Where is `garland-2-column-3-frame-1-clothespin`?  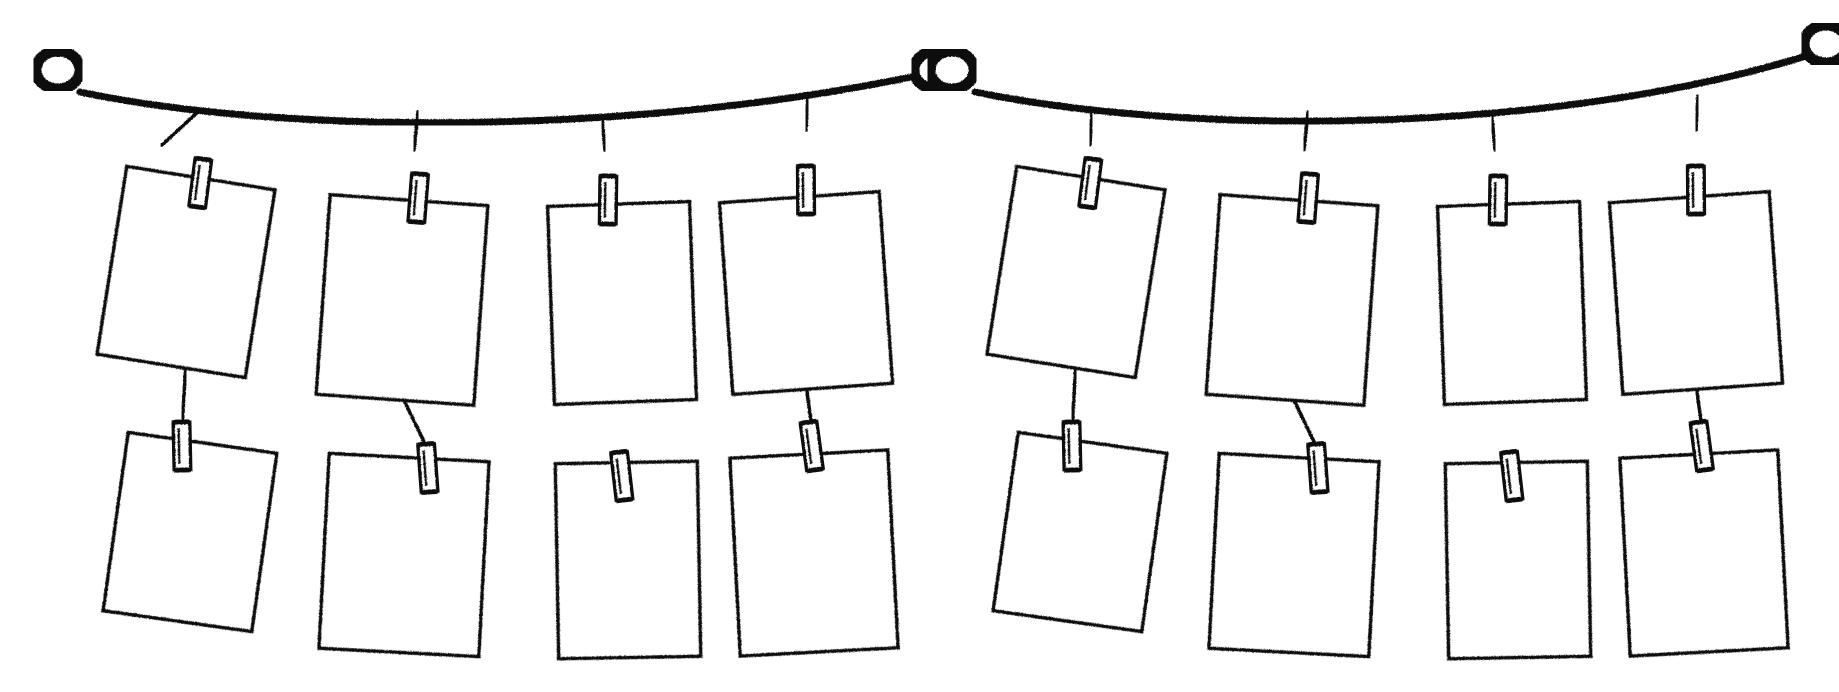 garland-2-column-3-frame-1-clothespin is located at coordinates (1498, 200).